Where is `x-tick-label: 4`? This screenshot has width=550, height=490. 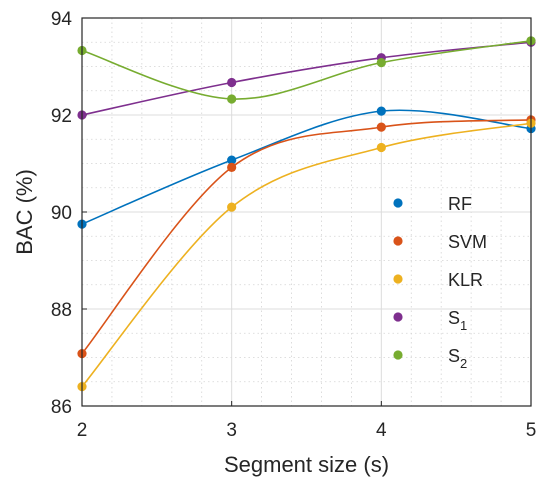 x-tick-label: 4 is located at coordinates (381, 430).